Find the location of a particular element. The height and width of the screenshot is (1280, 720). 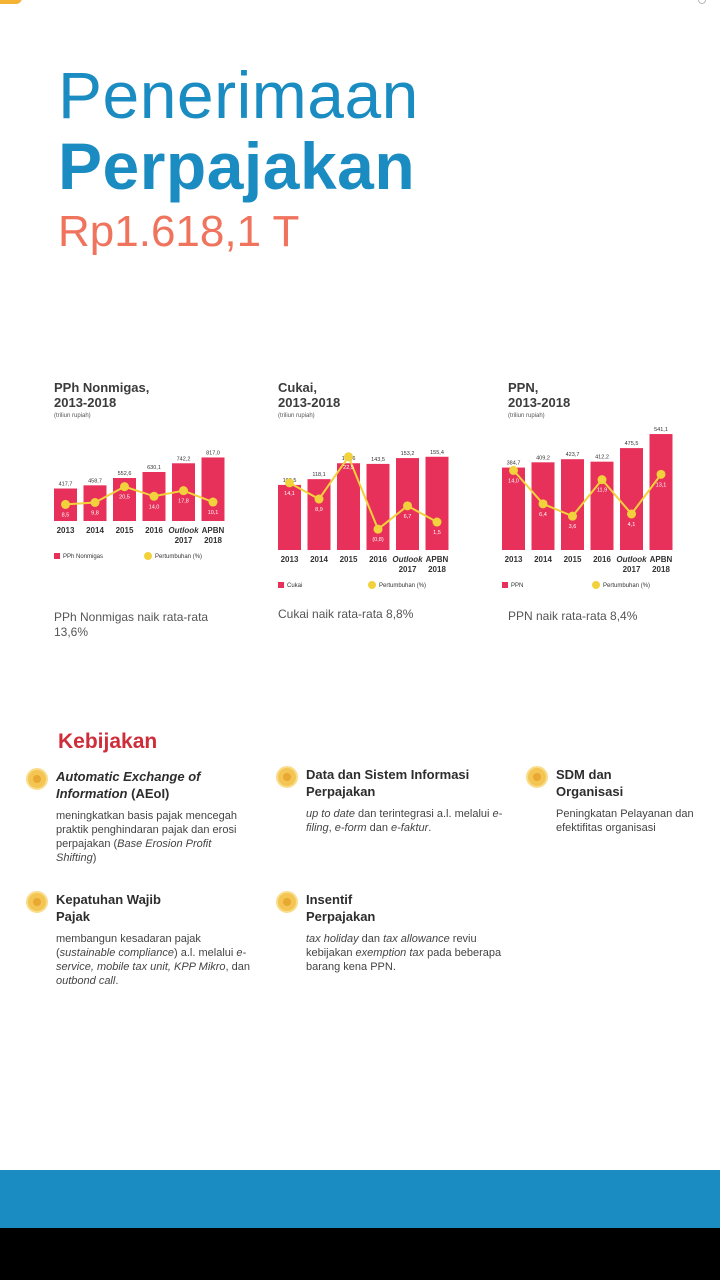

growth-value-label: 8,5 is located at coordinates (66, 515).